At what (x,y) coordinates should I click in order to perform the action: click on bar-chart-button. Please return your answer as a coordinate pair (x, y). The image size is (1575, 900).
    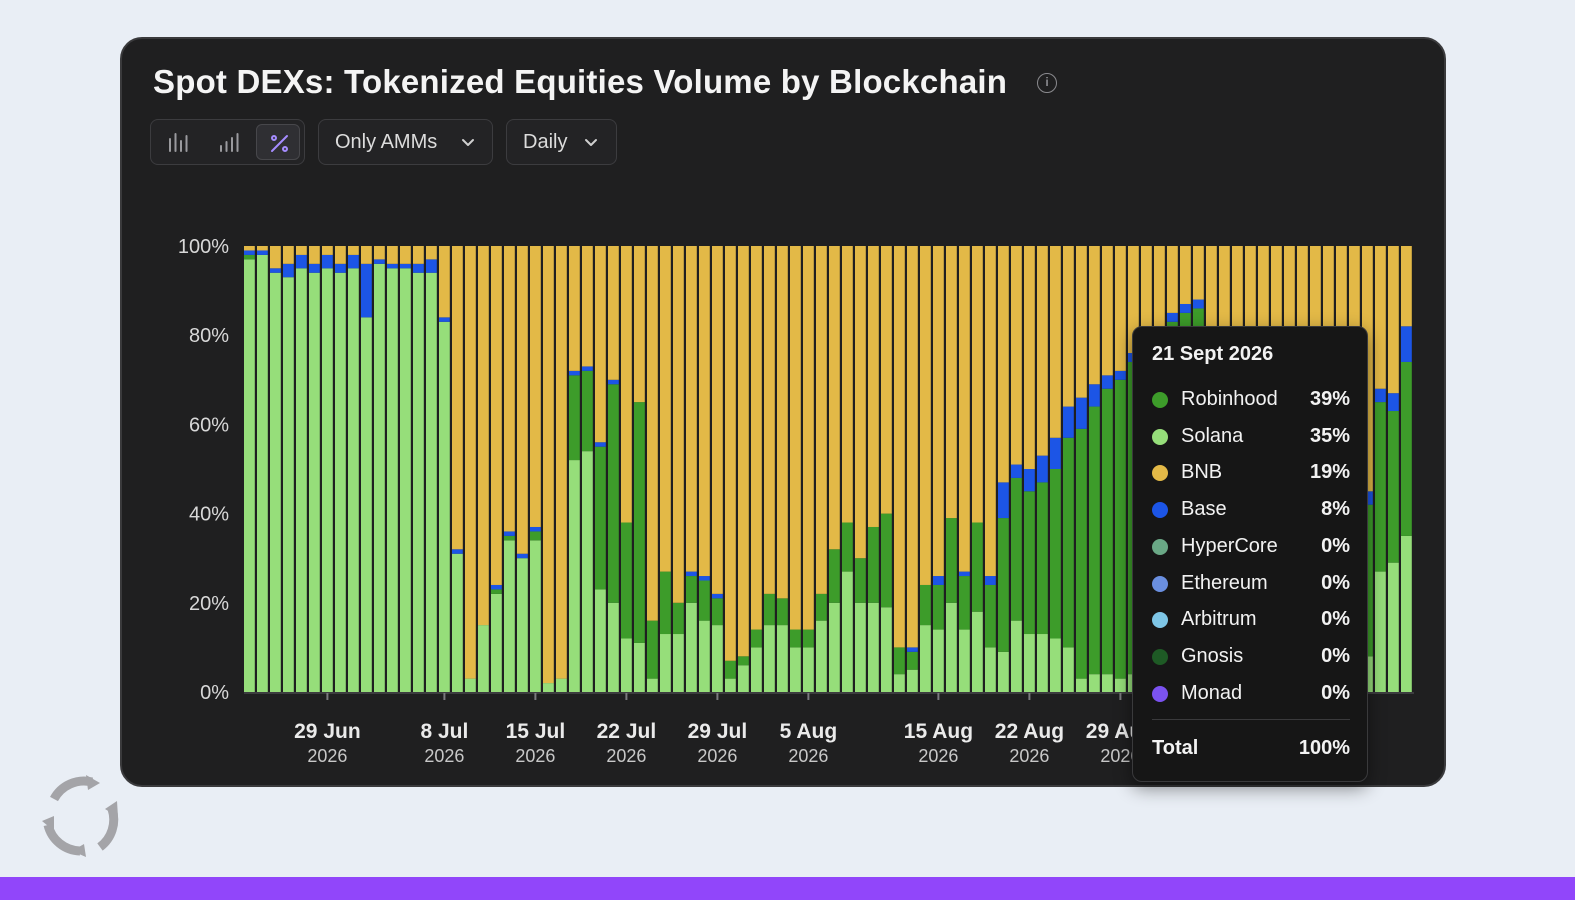
    Looking at the image, I should click on (178, 142).